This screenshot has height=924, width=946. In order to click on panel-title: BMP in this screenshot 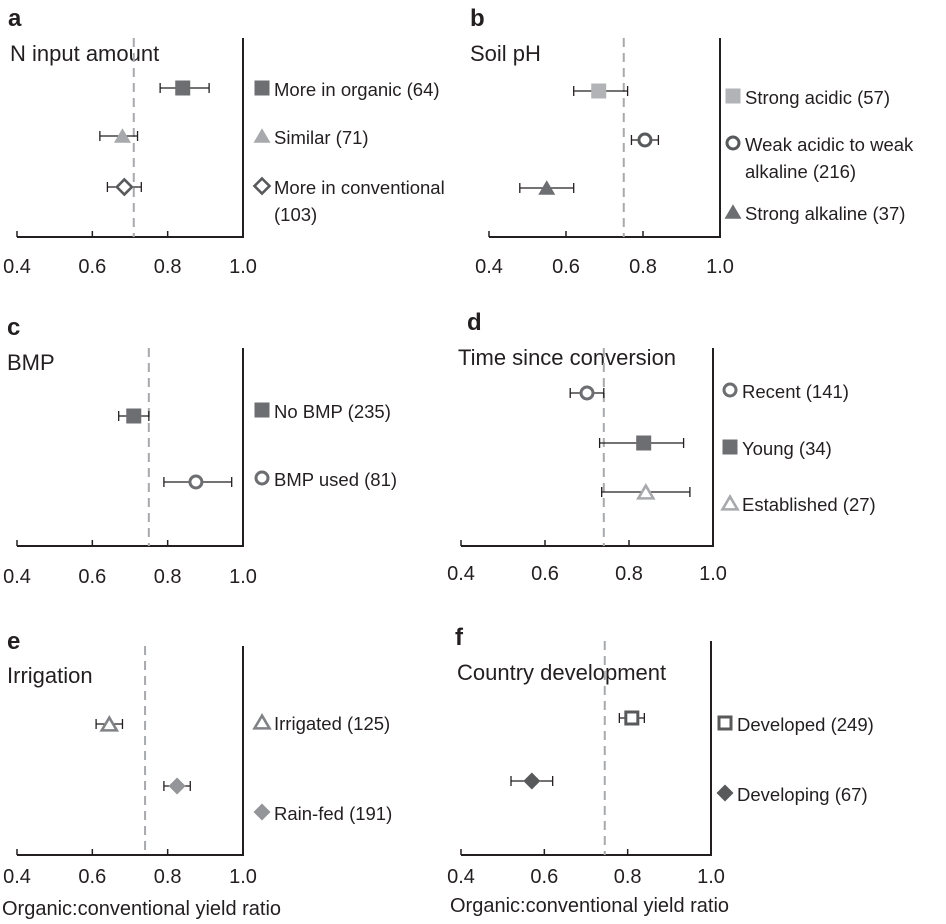, I will do `click(31, 362)`.